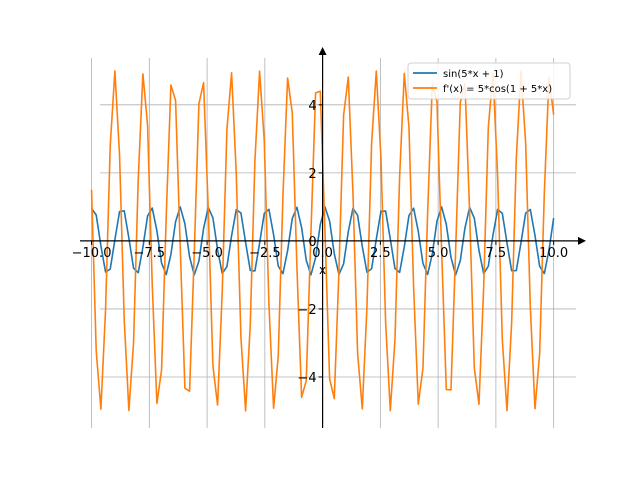 This screenshot has width=640, height=480. What do you see at coordinates (92, 253) in the screenshot?
I see `x-tick-label: −10.0` at bounding box center [92, 253].